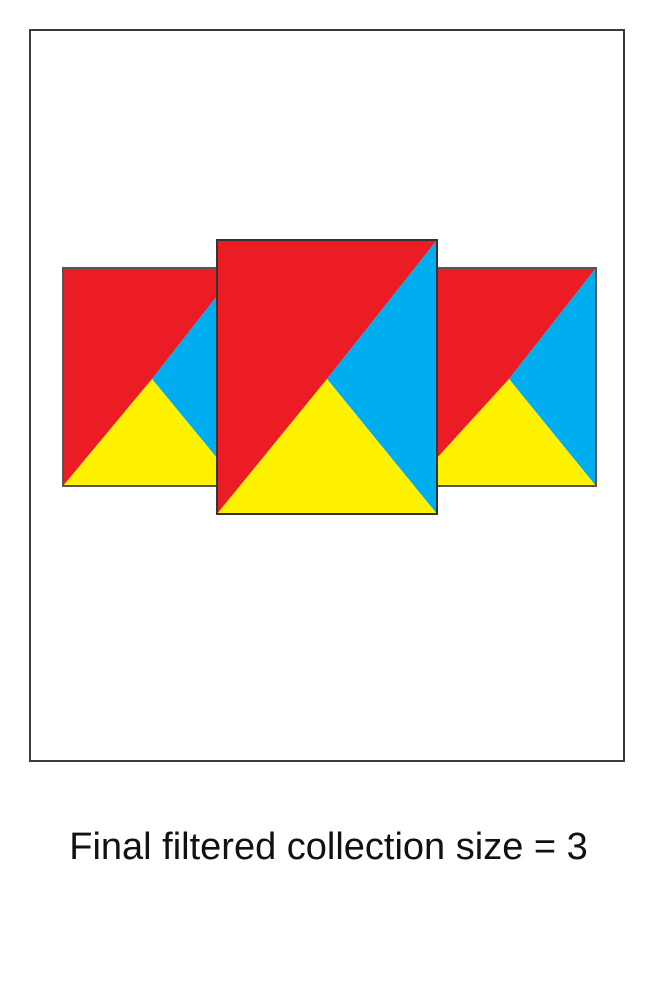  Describe the element at coordinates (184, 377) in the screenshot. I see `left-tile-blue-triangle` at that location.